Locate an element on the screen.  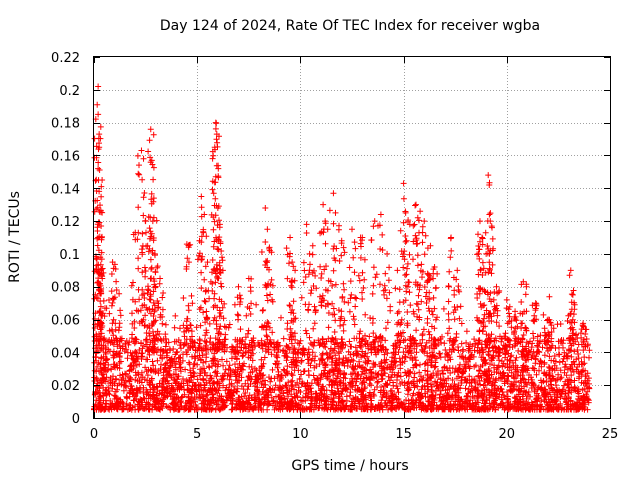
y-tick-label: 0.1 is located at coordinates (69, 255).